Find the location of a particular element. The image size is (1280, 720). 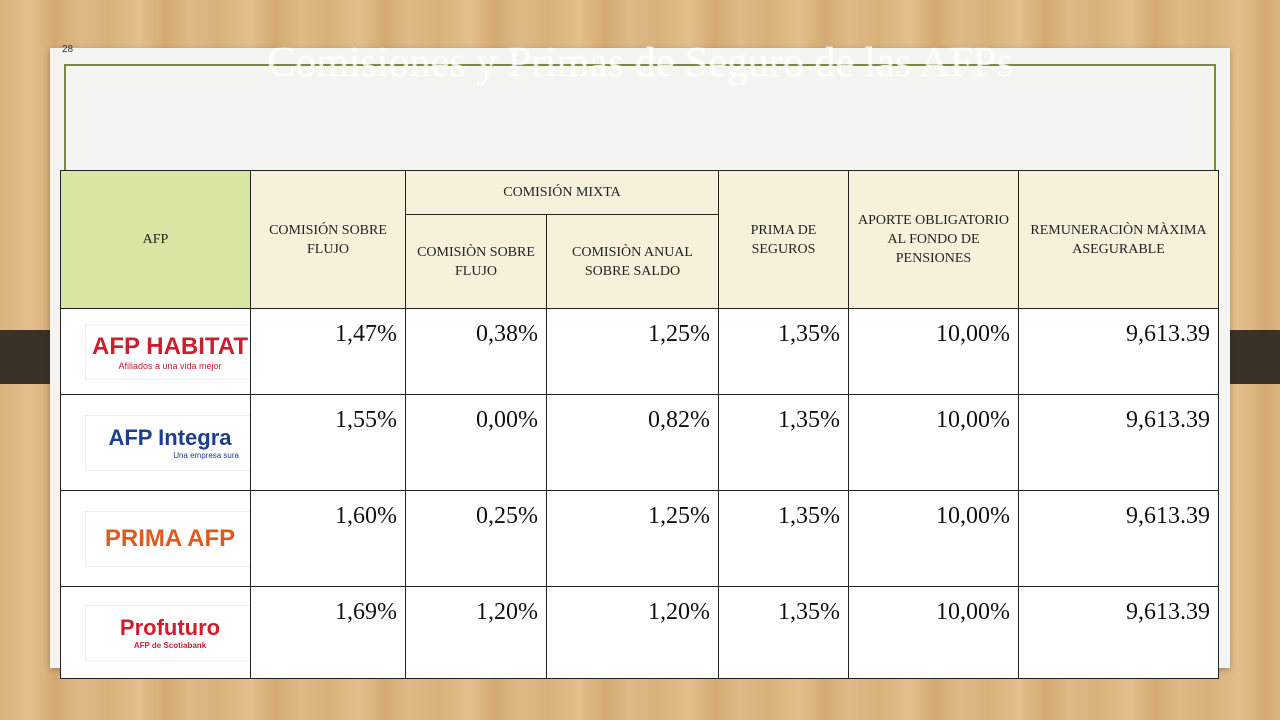

integra-logo: AFP Integra Una empresa sura is located at coordinates (170, 442).